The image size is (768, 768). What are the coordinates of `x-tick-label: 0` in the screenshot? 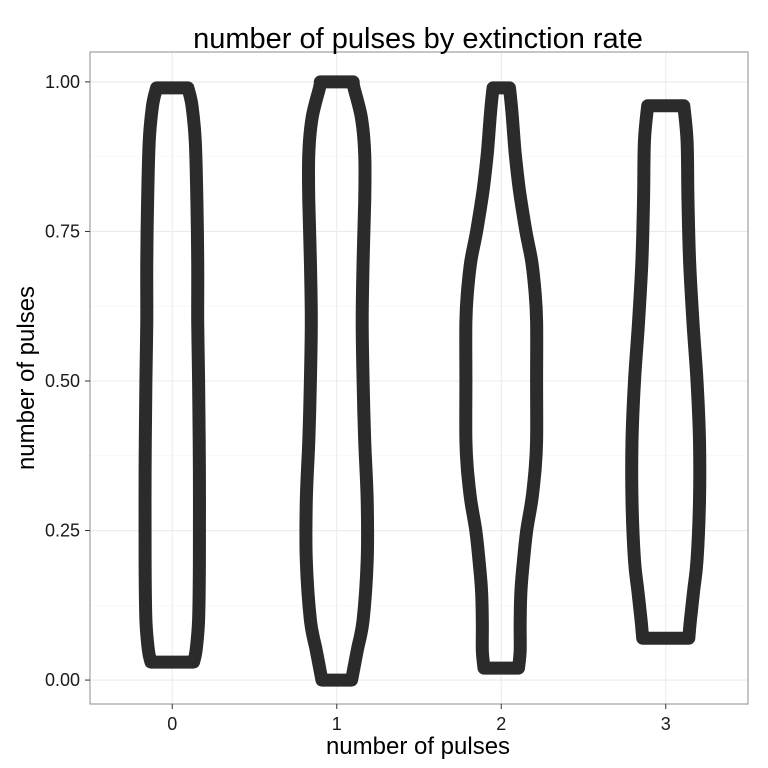 It's located at (172, 724).